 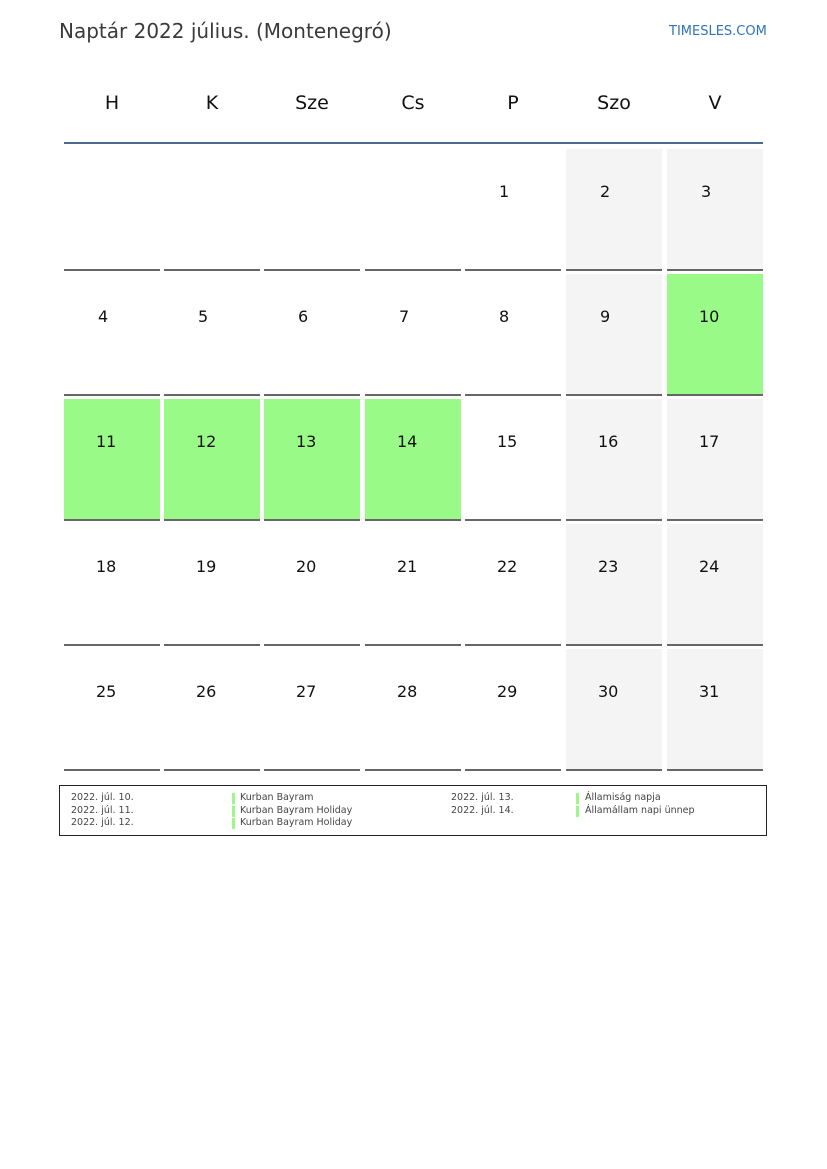 What do you see at coordinates (413, 585) in the screenshot?
I see `day-cell: 21` at bounding box center [413, 585].